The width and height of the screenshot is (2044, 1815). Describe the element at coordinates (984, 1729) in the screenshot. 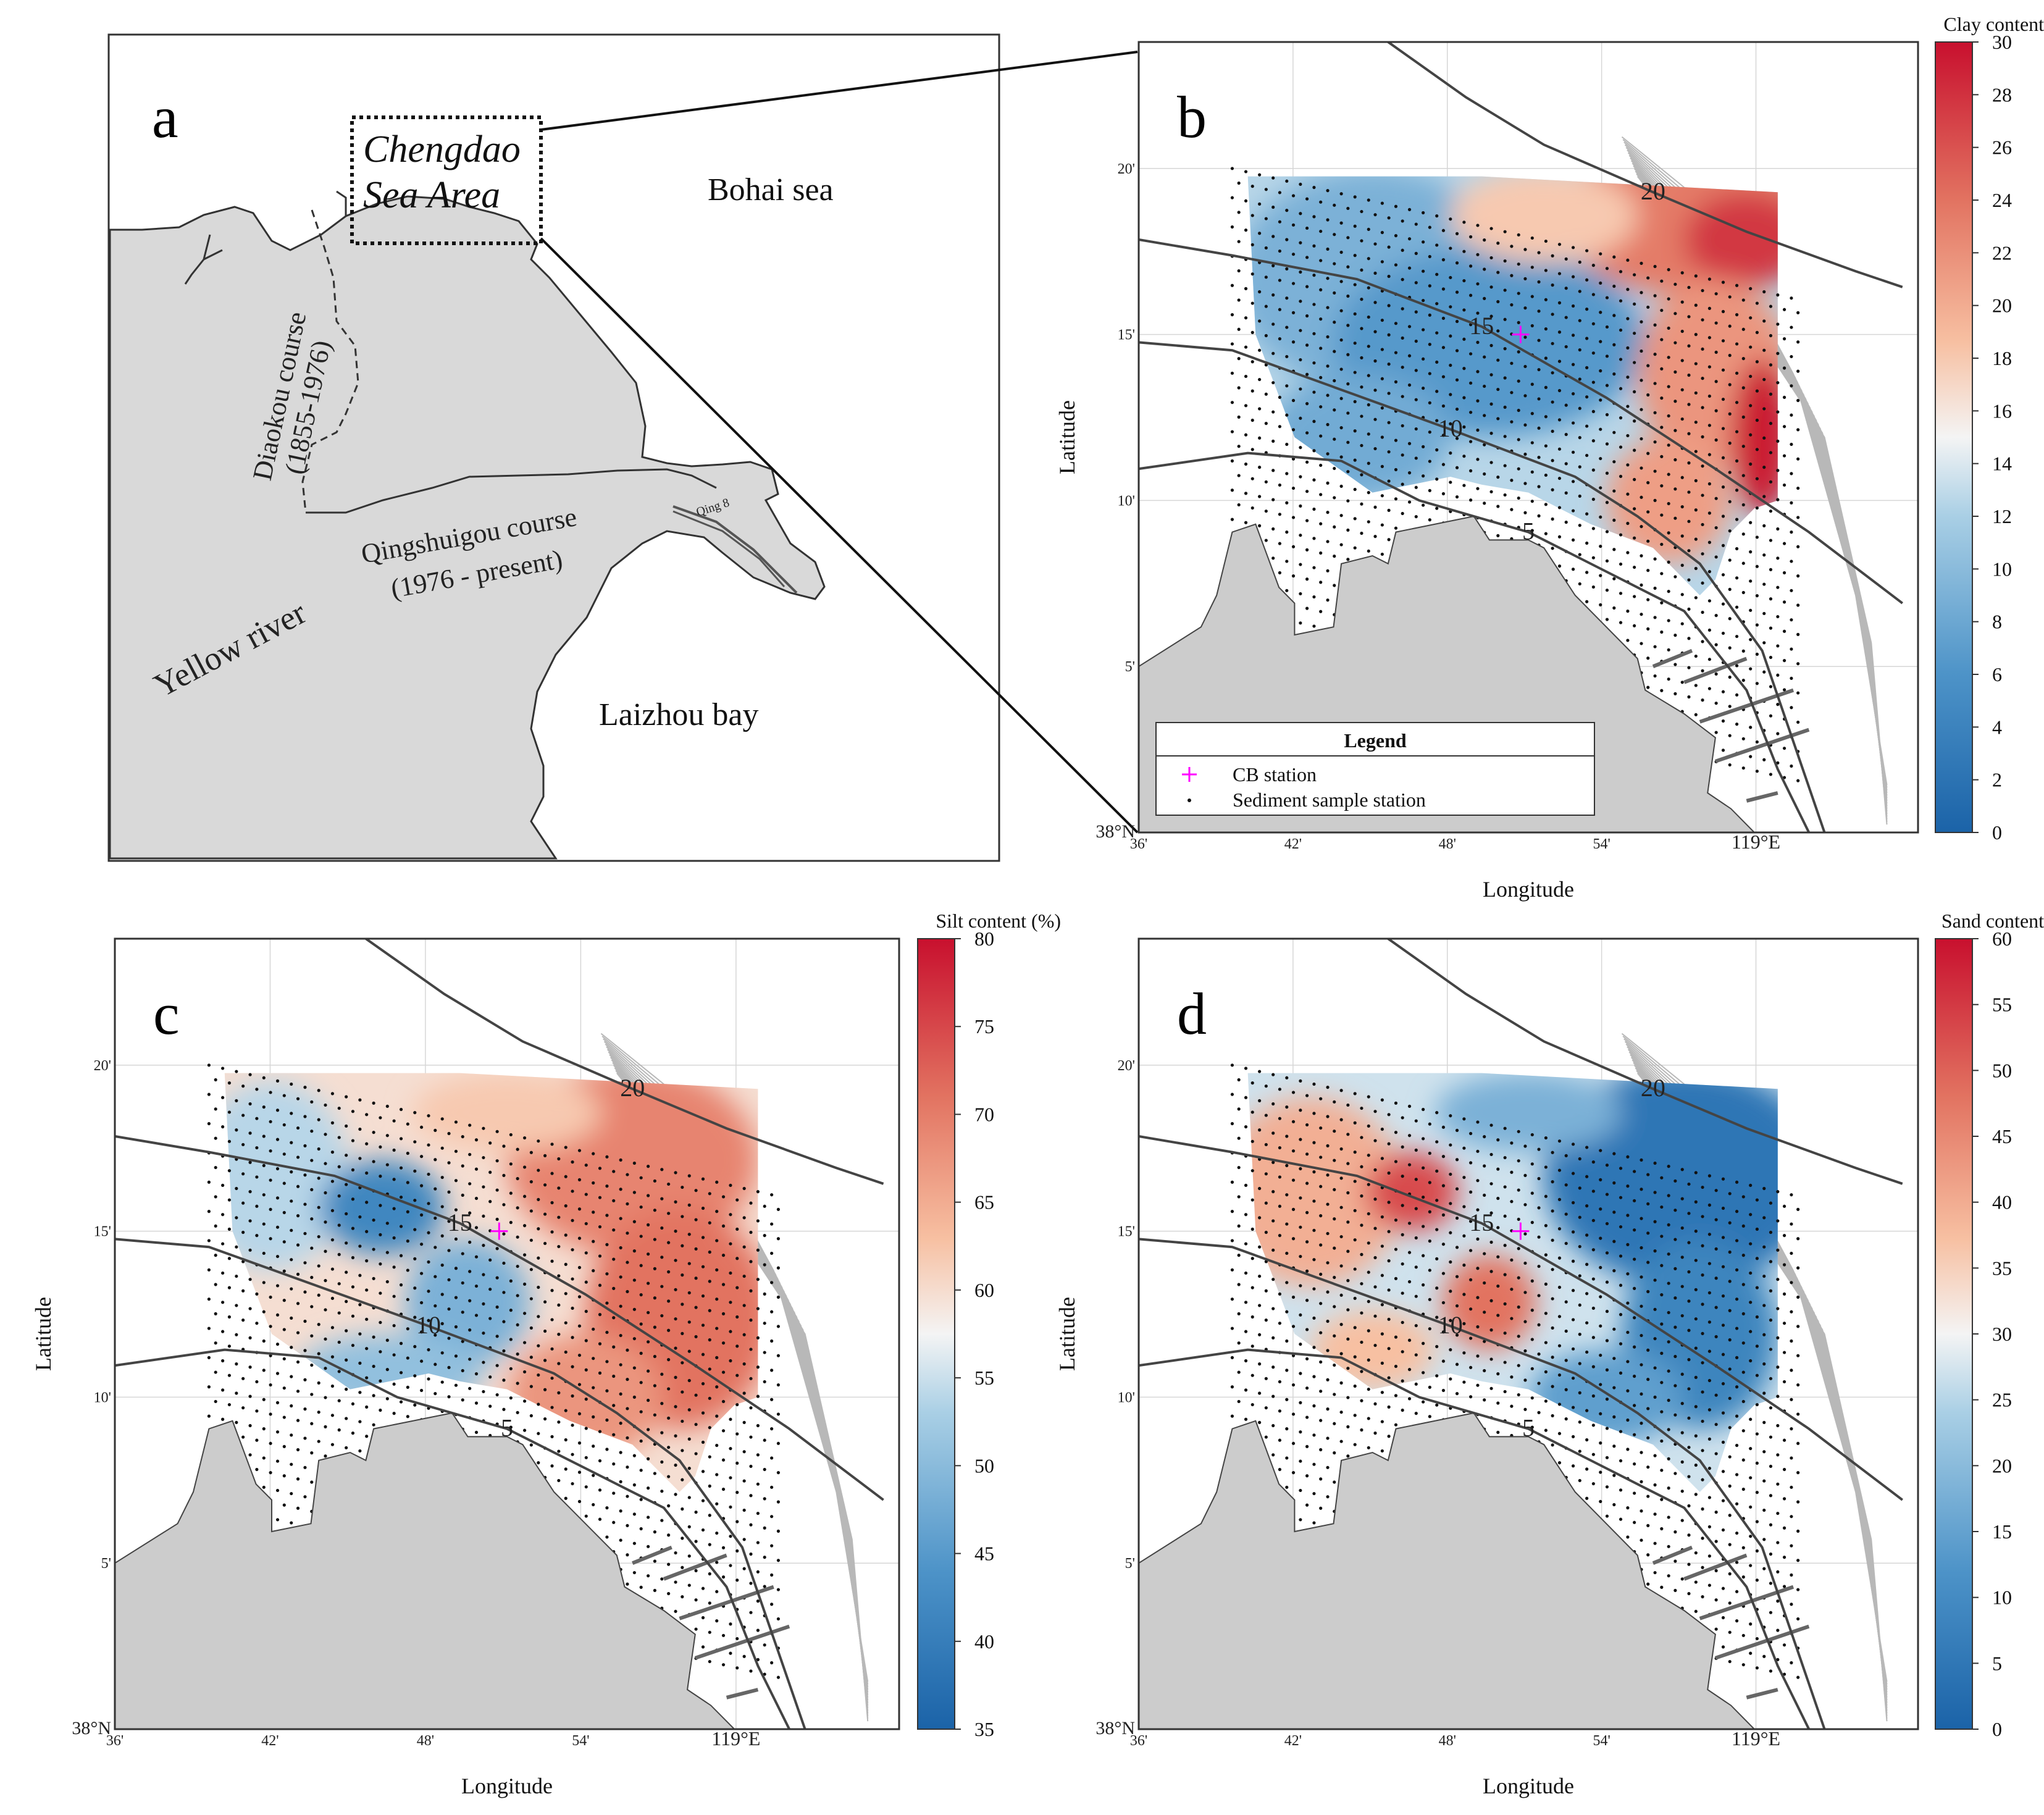

I see `colorbar-tick-label: 35` at that location.